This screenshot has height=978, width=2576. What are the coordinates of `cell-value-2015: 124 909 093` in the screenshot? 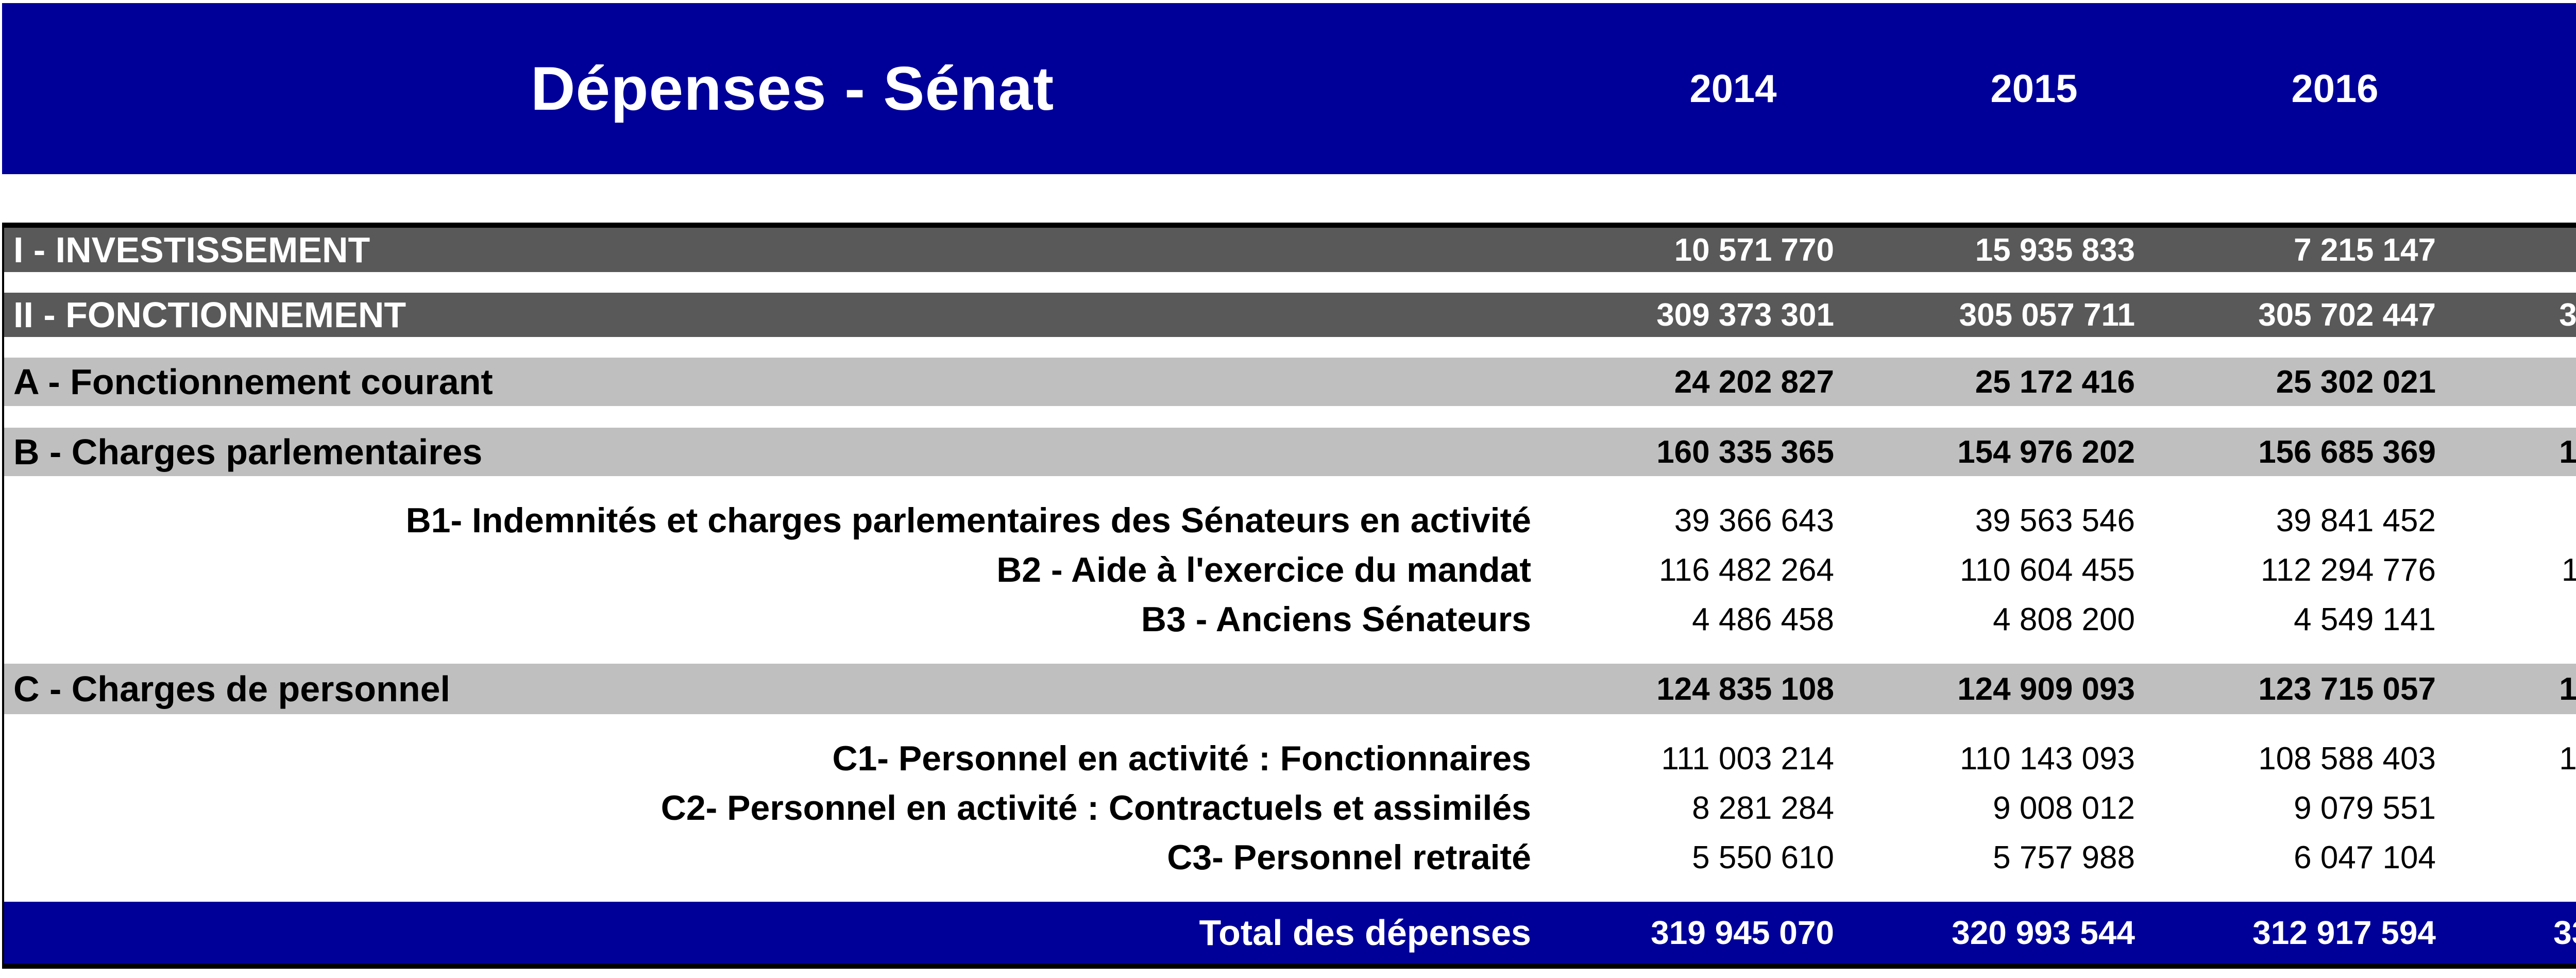 It's located at (2046, 689).